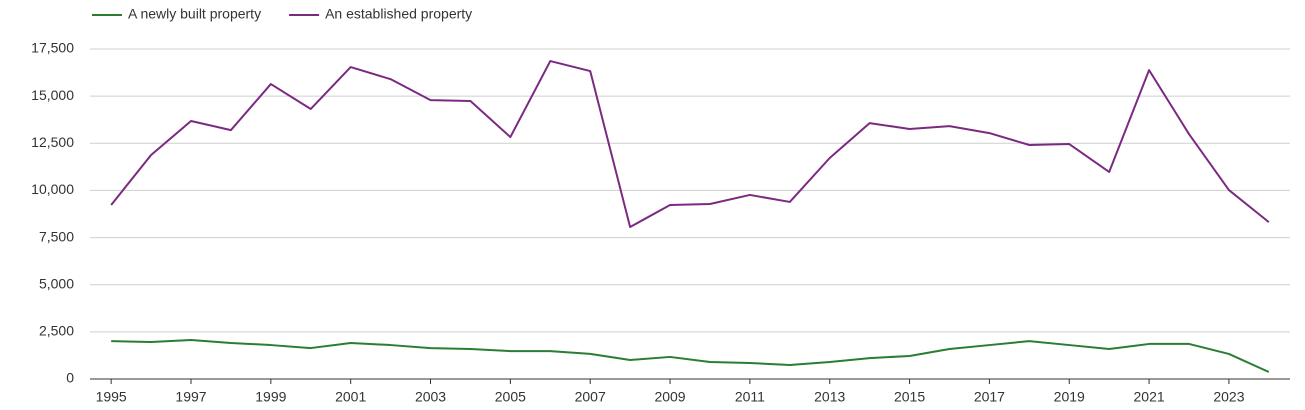 This screenshot has height=410, width=1305. Describe the element at coordinates (350, 397) in the screenshot. I see `x-tick-label: 2001` at that location.